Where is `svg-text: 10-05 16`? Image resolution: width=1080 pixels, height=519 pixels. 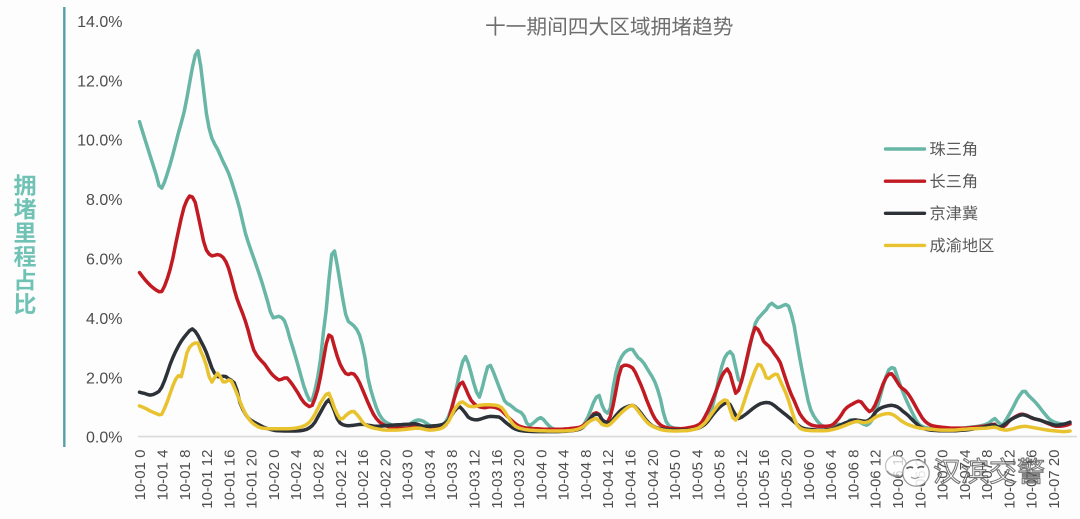
svg-text: 10-05 16 is located at coordinates (764, 479).